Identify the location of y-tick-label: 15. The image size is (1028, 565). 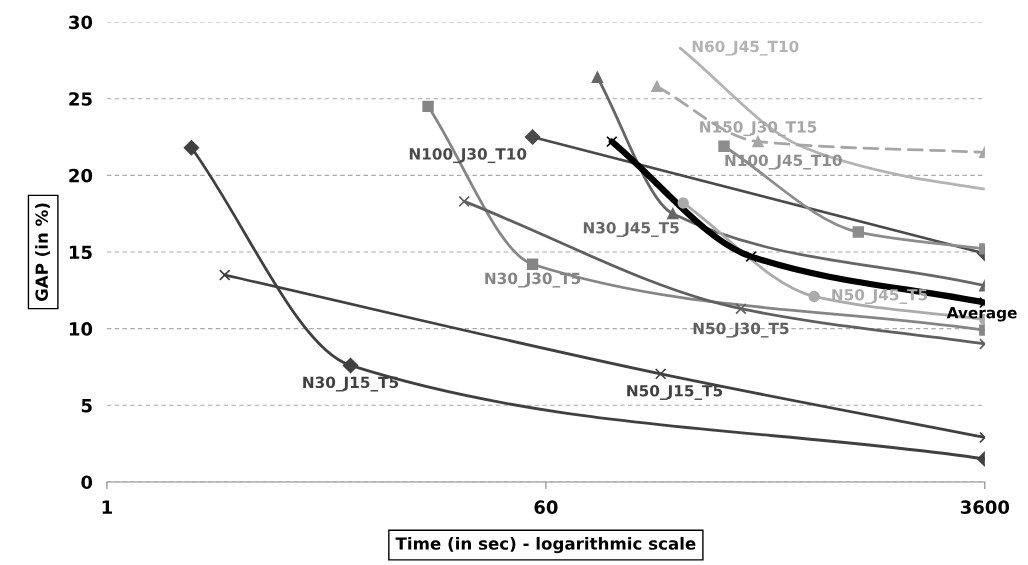
(80, 252).